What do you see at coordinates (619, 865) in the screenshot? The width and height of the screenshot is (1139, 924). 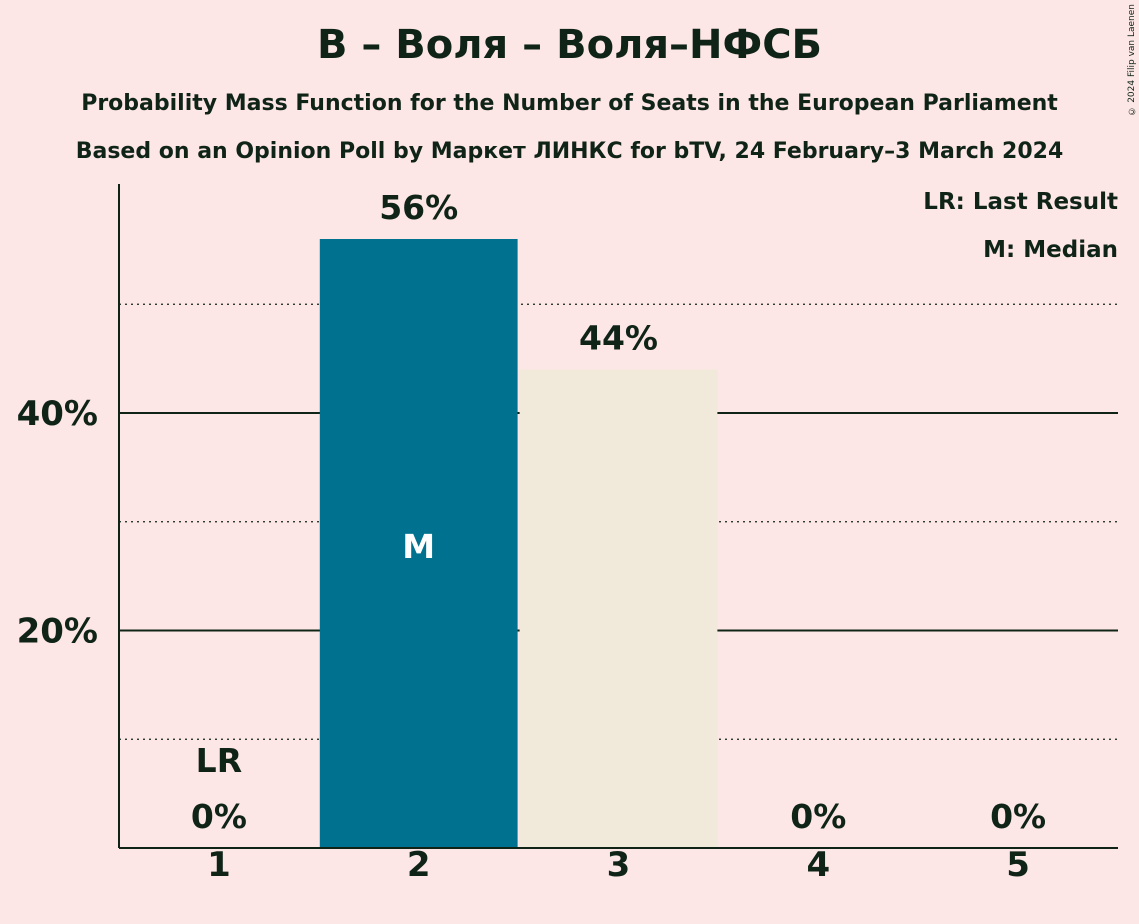 I see `x-tick-label: 3` at bounding box center [619, 865].